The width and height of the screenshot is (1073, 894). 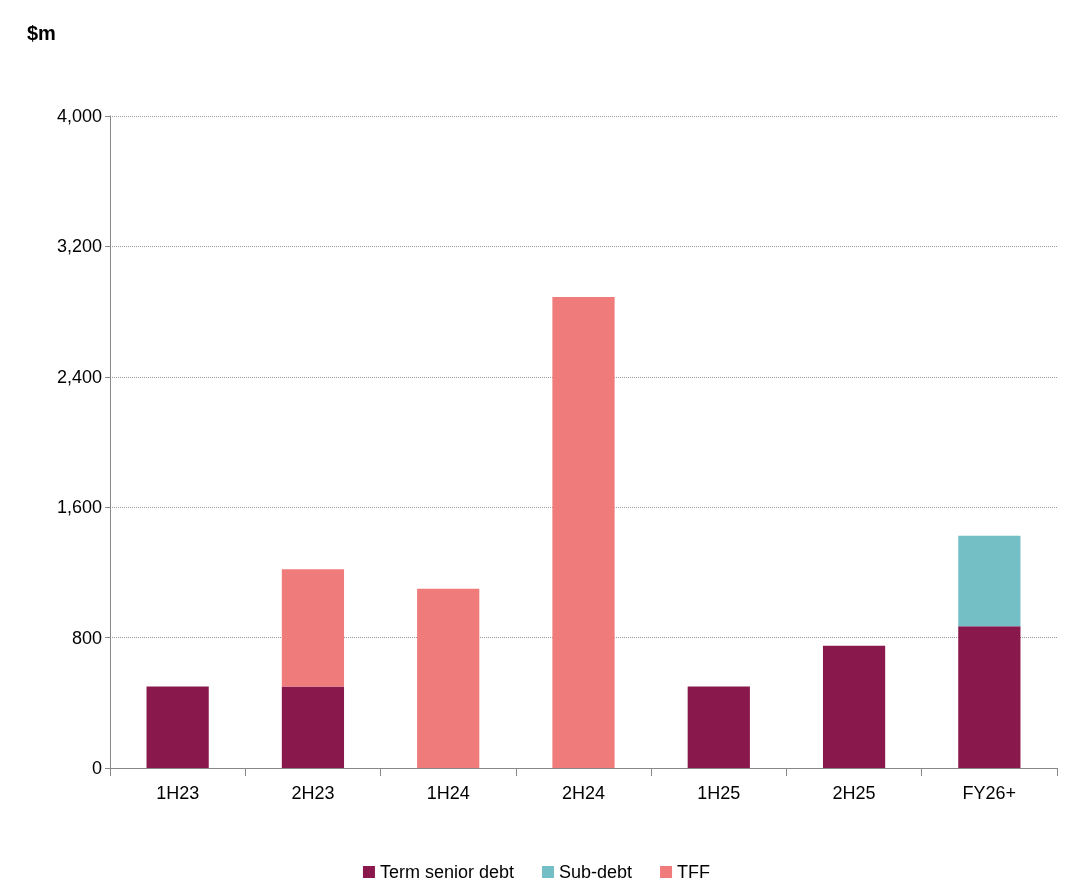 What do you see at coordinates (178, 793) in the screenshot?
I see `x-tick-label: 1H23` at bounding box center [178, 793].